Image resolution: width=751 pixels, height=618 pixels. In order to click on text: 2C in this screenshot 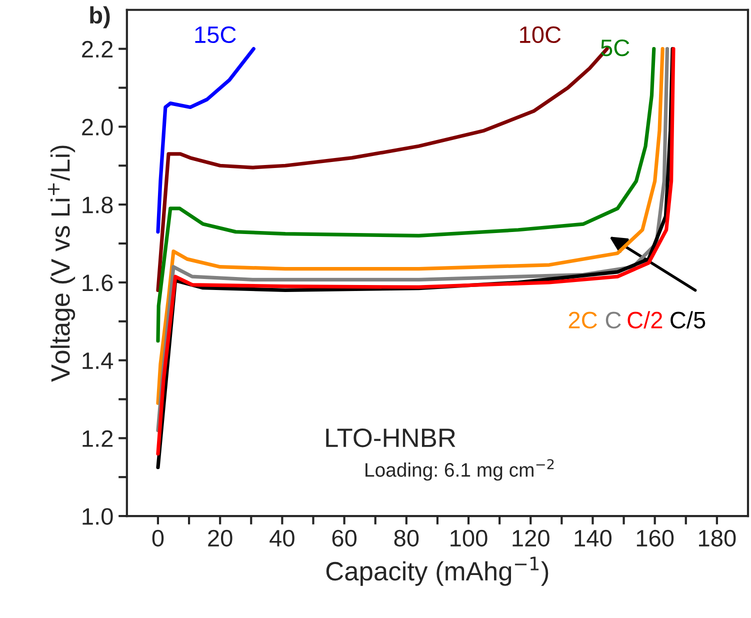, I will do `click(582, 320)`.